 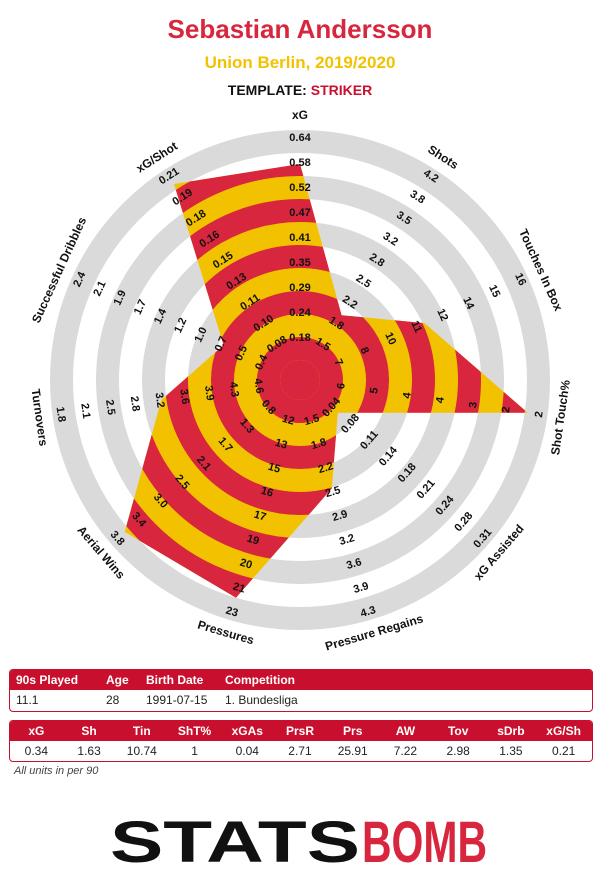 What do you see at coordinates (338, 362) in the screenshot?
I see `radar-tick-label: 7` at bounding box center [338, 362].